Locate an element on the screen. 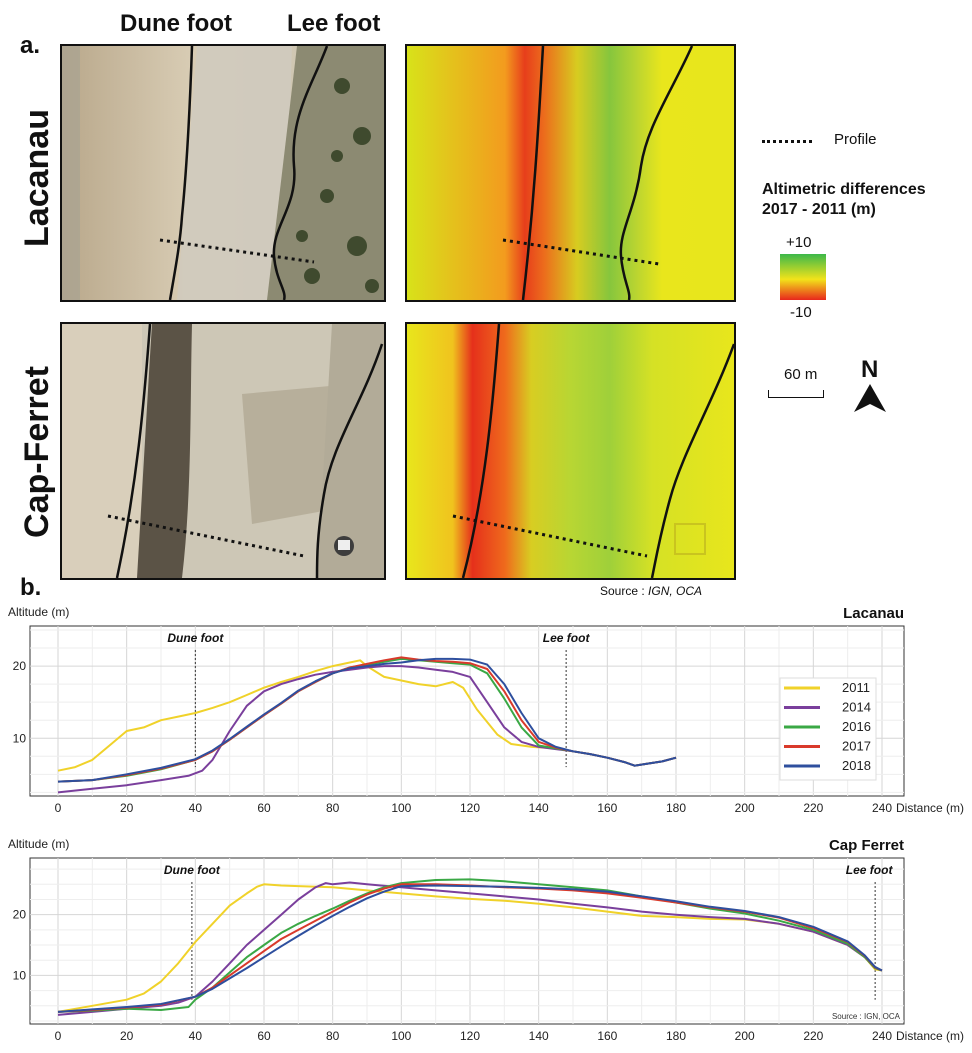  lacanau-annotation-label: Lee foot is located at coordinates (567, 638).